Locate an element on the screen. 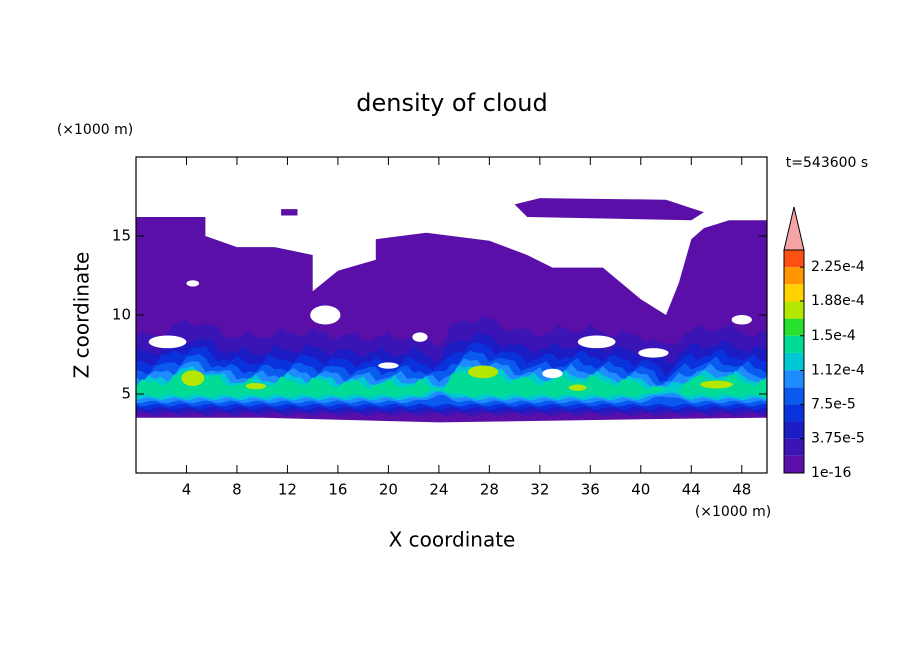  colorbar-tick-label: 7.5e-5 is located at coordinates (833, 404).